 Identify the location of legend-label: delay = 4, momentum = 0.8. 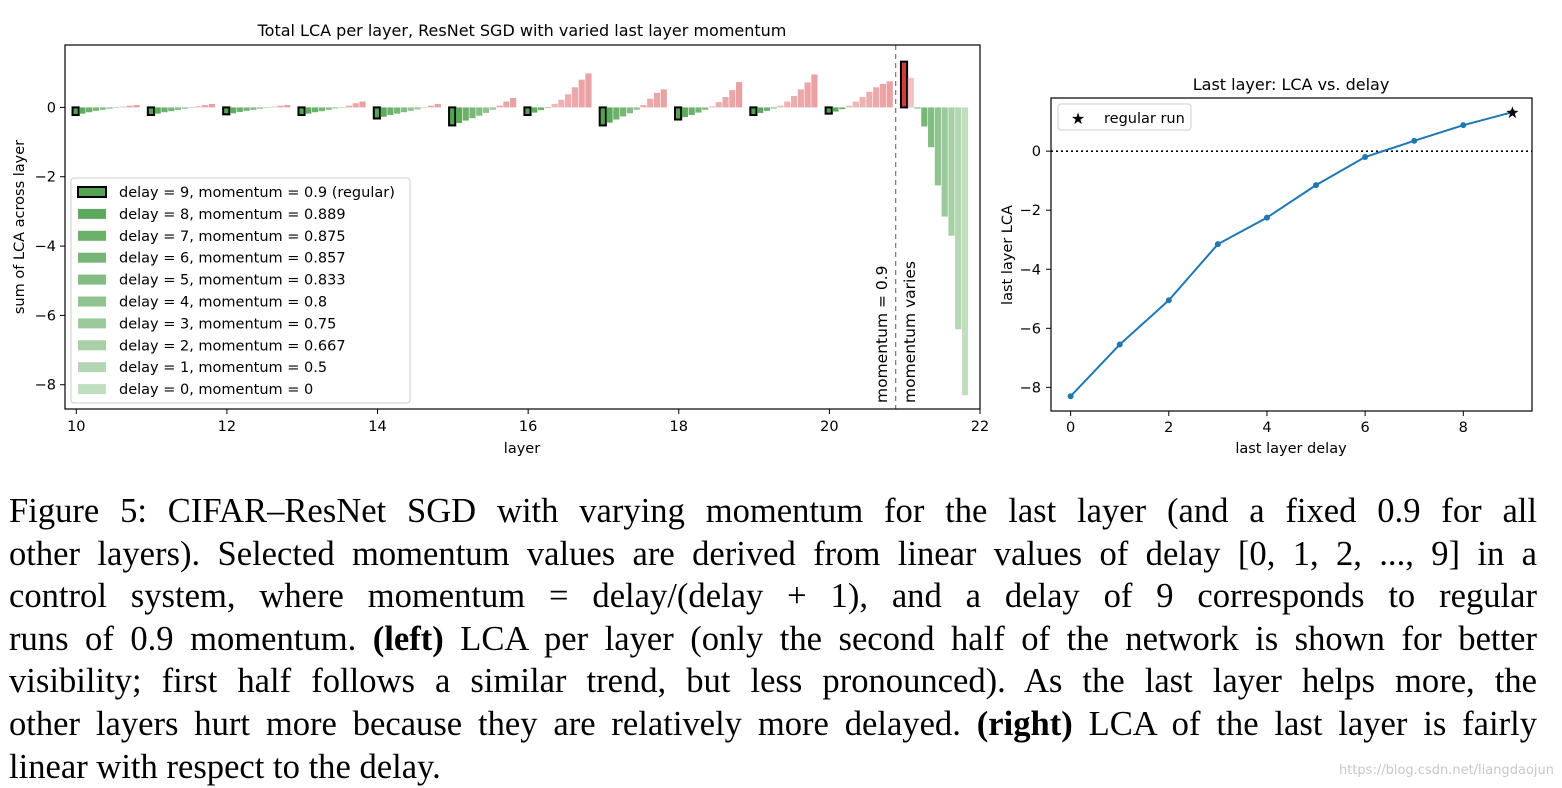
(223, 303).